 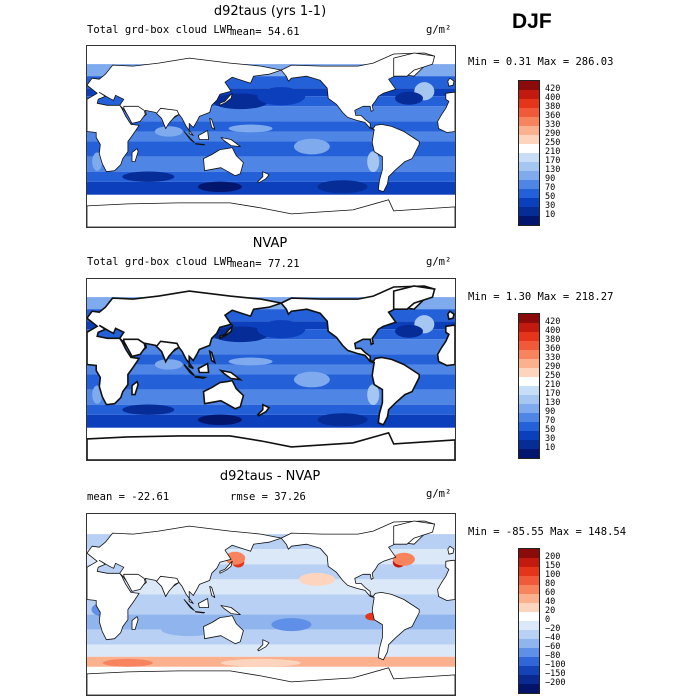 I want to click on panel-1-units: g/m², so click(x=439, y=30).